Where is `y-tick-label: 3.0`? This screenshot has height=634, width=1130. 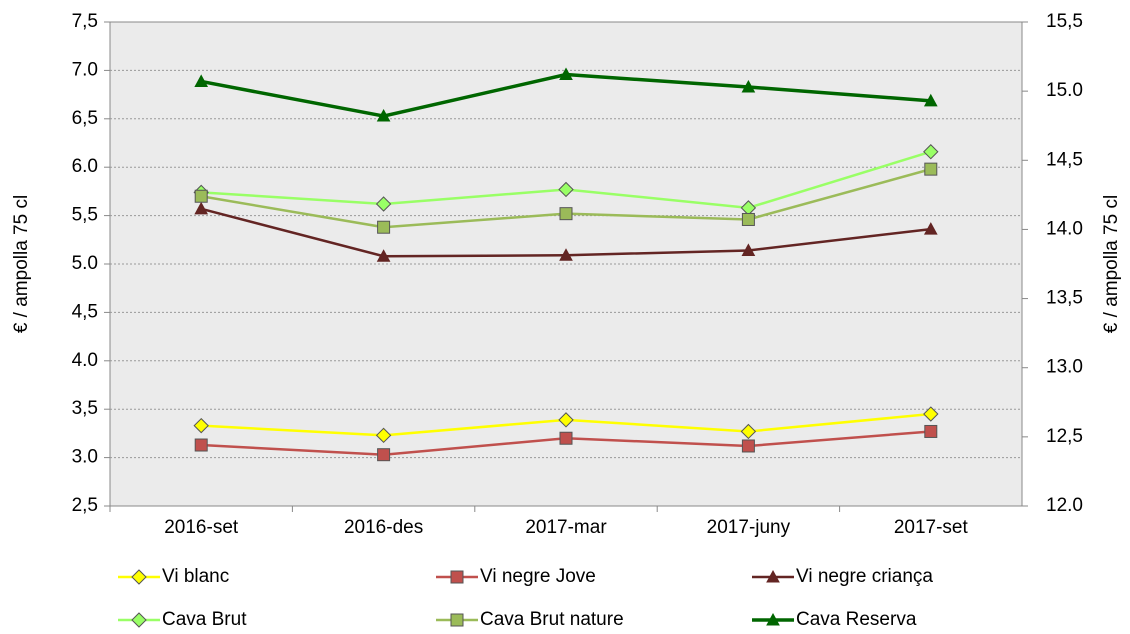
y-tick-label: 3.0 is located at coordinates (85, 457).